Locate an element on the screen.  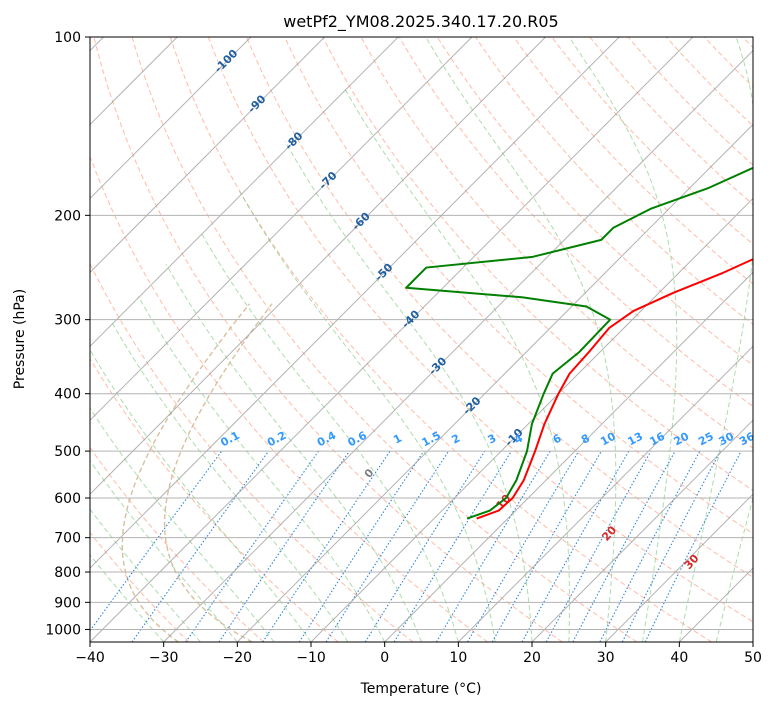
x-tick-label: 0 is located at coordinates (384, 658).